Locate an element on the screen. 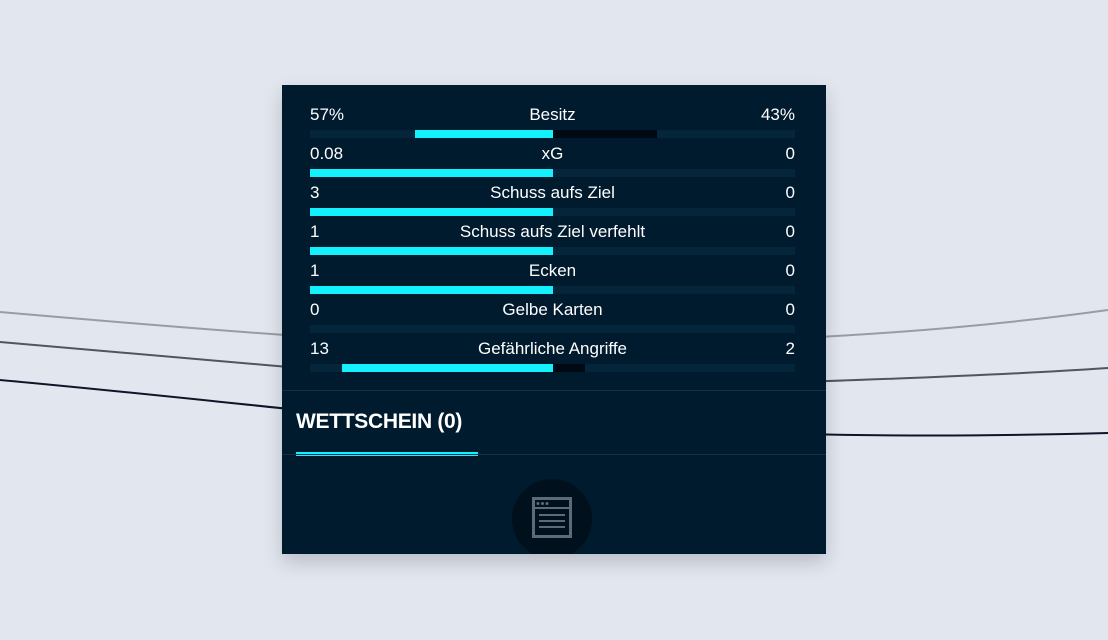  stat-row-possession: 57% Besitz 43% is located at coordinates (552, 124).